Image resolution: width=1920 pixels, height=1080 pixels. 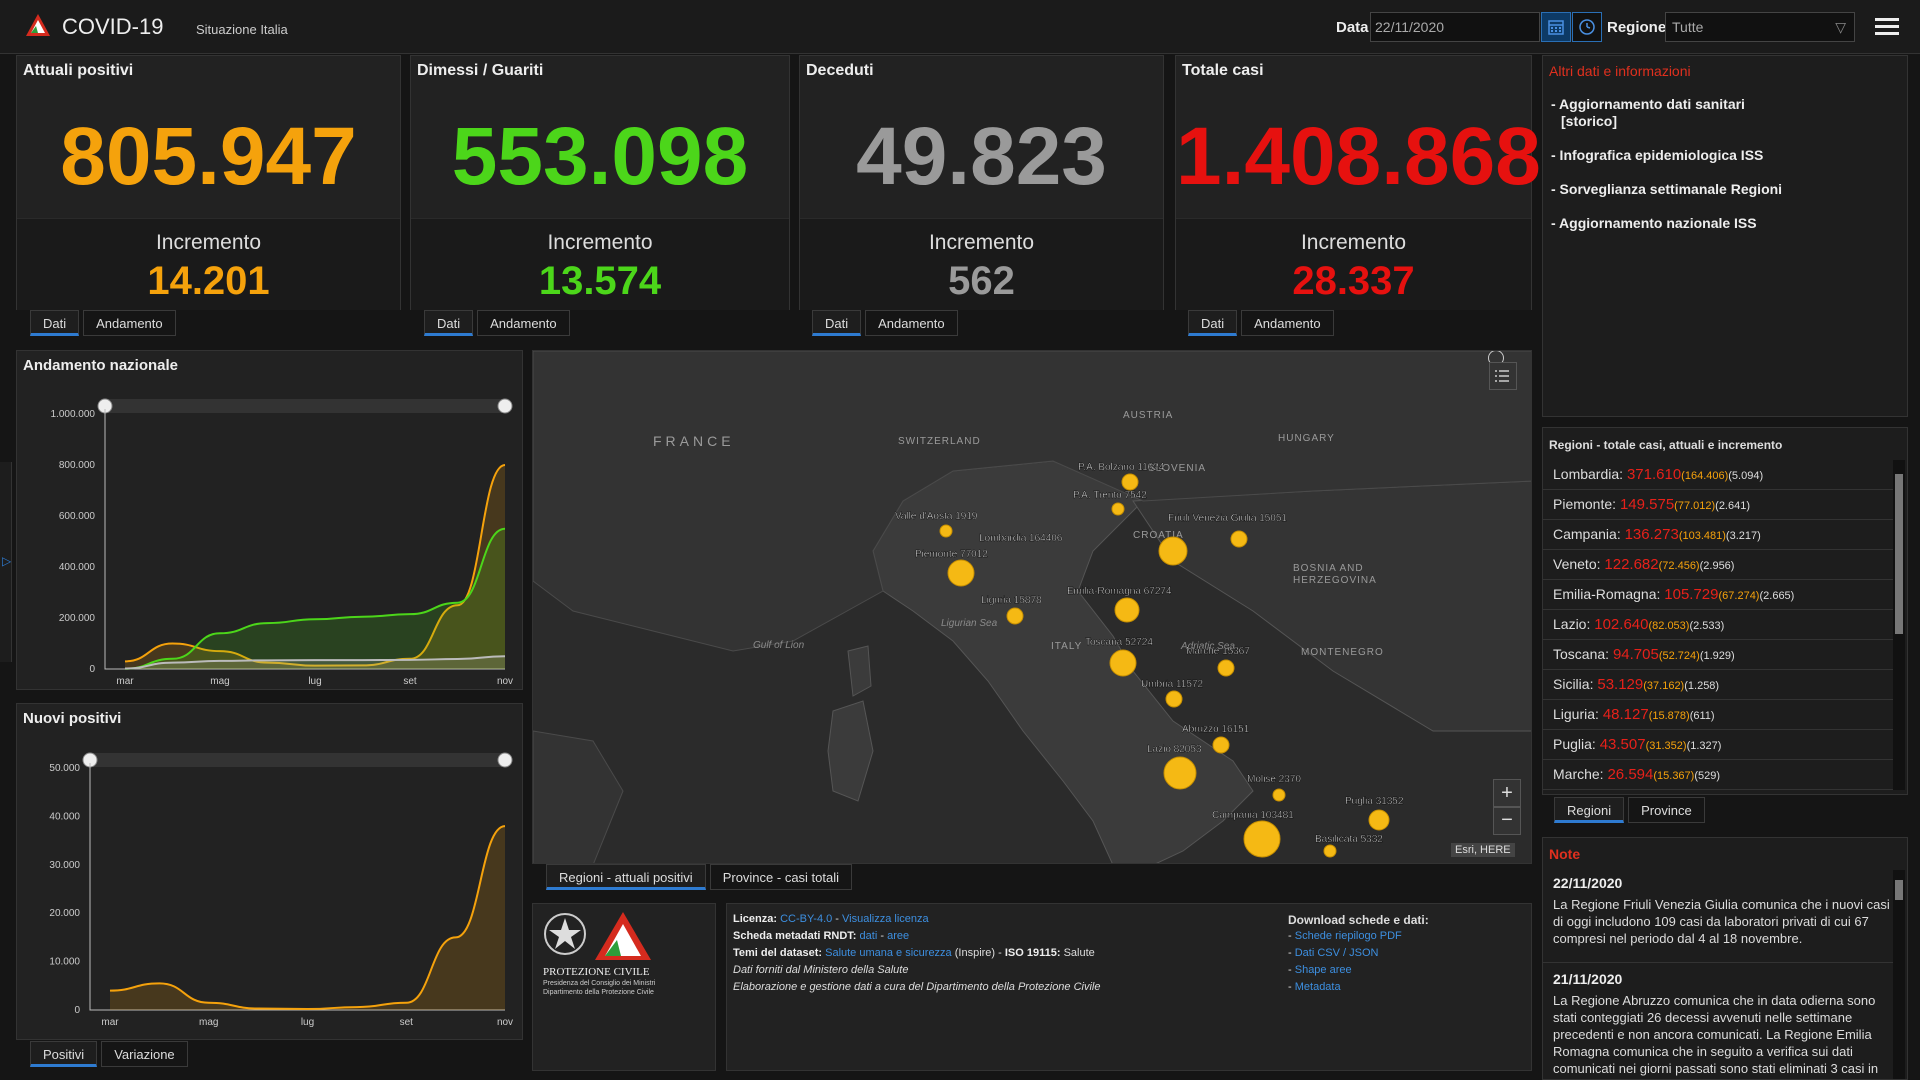 I want to click on tab-positivi: Positivi, so click(x=64, y=1054).